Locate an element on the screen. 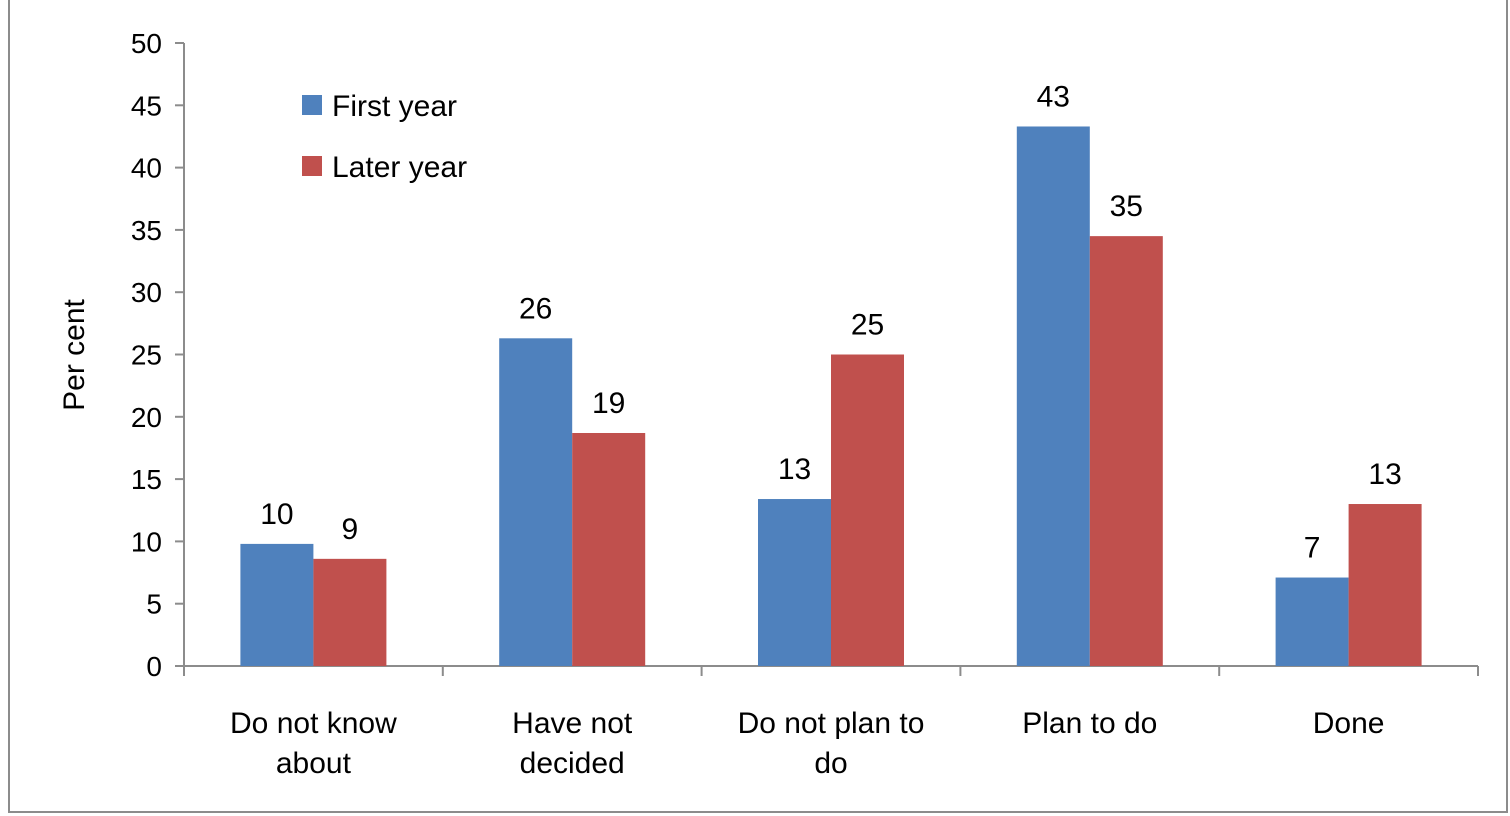 This screenshot has width=1510, height=816. y-tick-label: 35 is located at coordinates (146, 230).